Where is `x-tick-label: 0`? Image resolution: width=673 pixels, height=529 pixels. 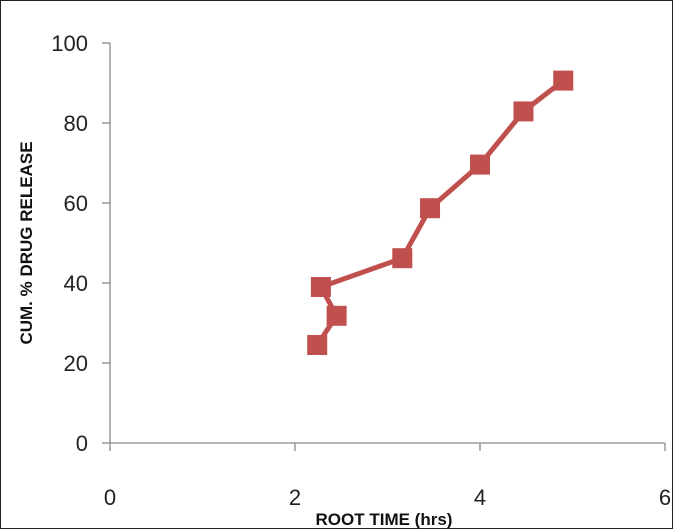 x-tick-label: 0 is located at coordinates (110, 497).